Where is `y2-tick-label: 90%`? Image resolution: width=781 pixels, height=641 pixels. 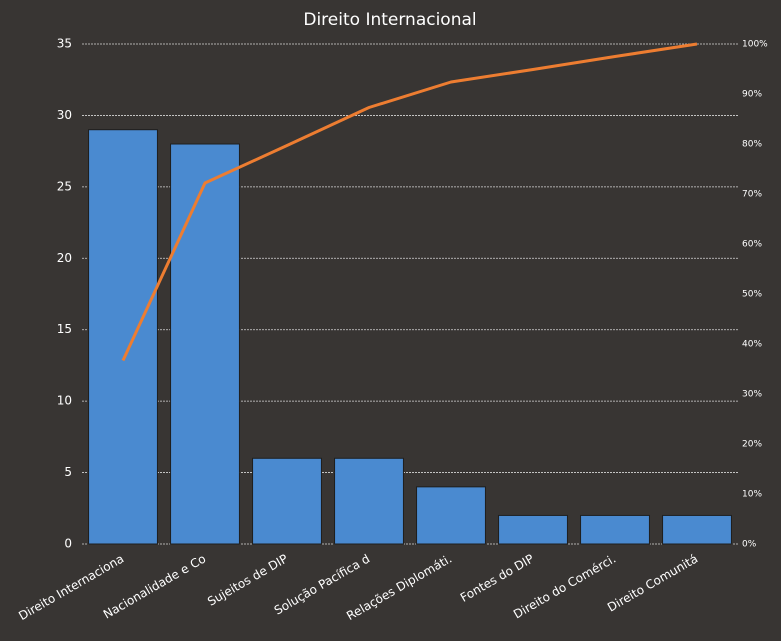
y2-tick-label: 90% is located at coordinates (752, 95).